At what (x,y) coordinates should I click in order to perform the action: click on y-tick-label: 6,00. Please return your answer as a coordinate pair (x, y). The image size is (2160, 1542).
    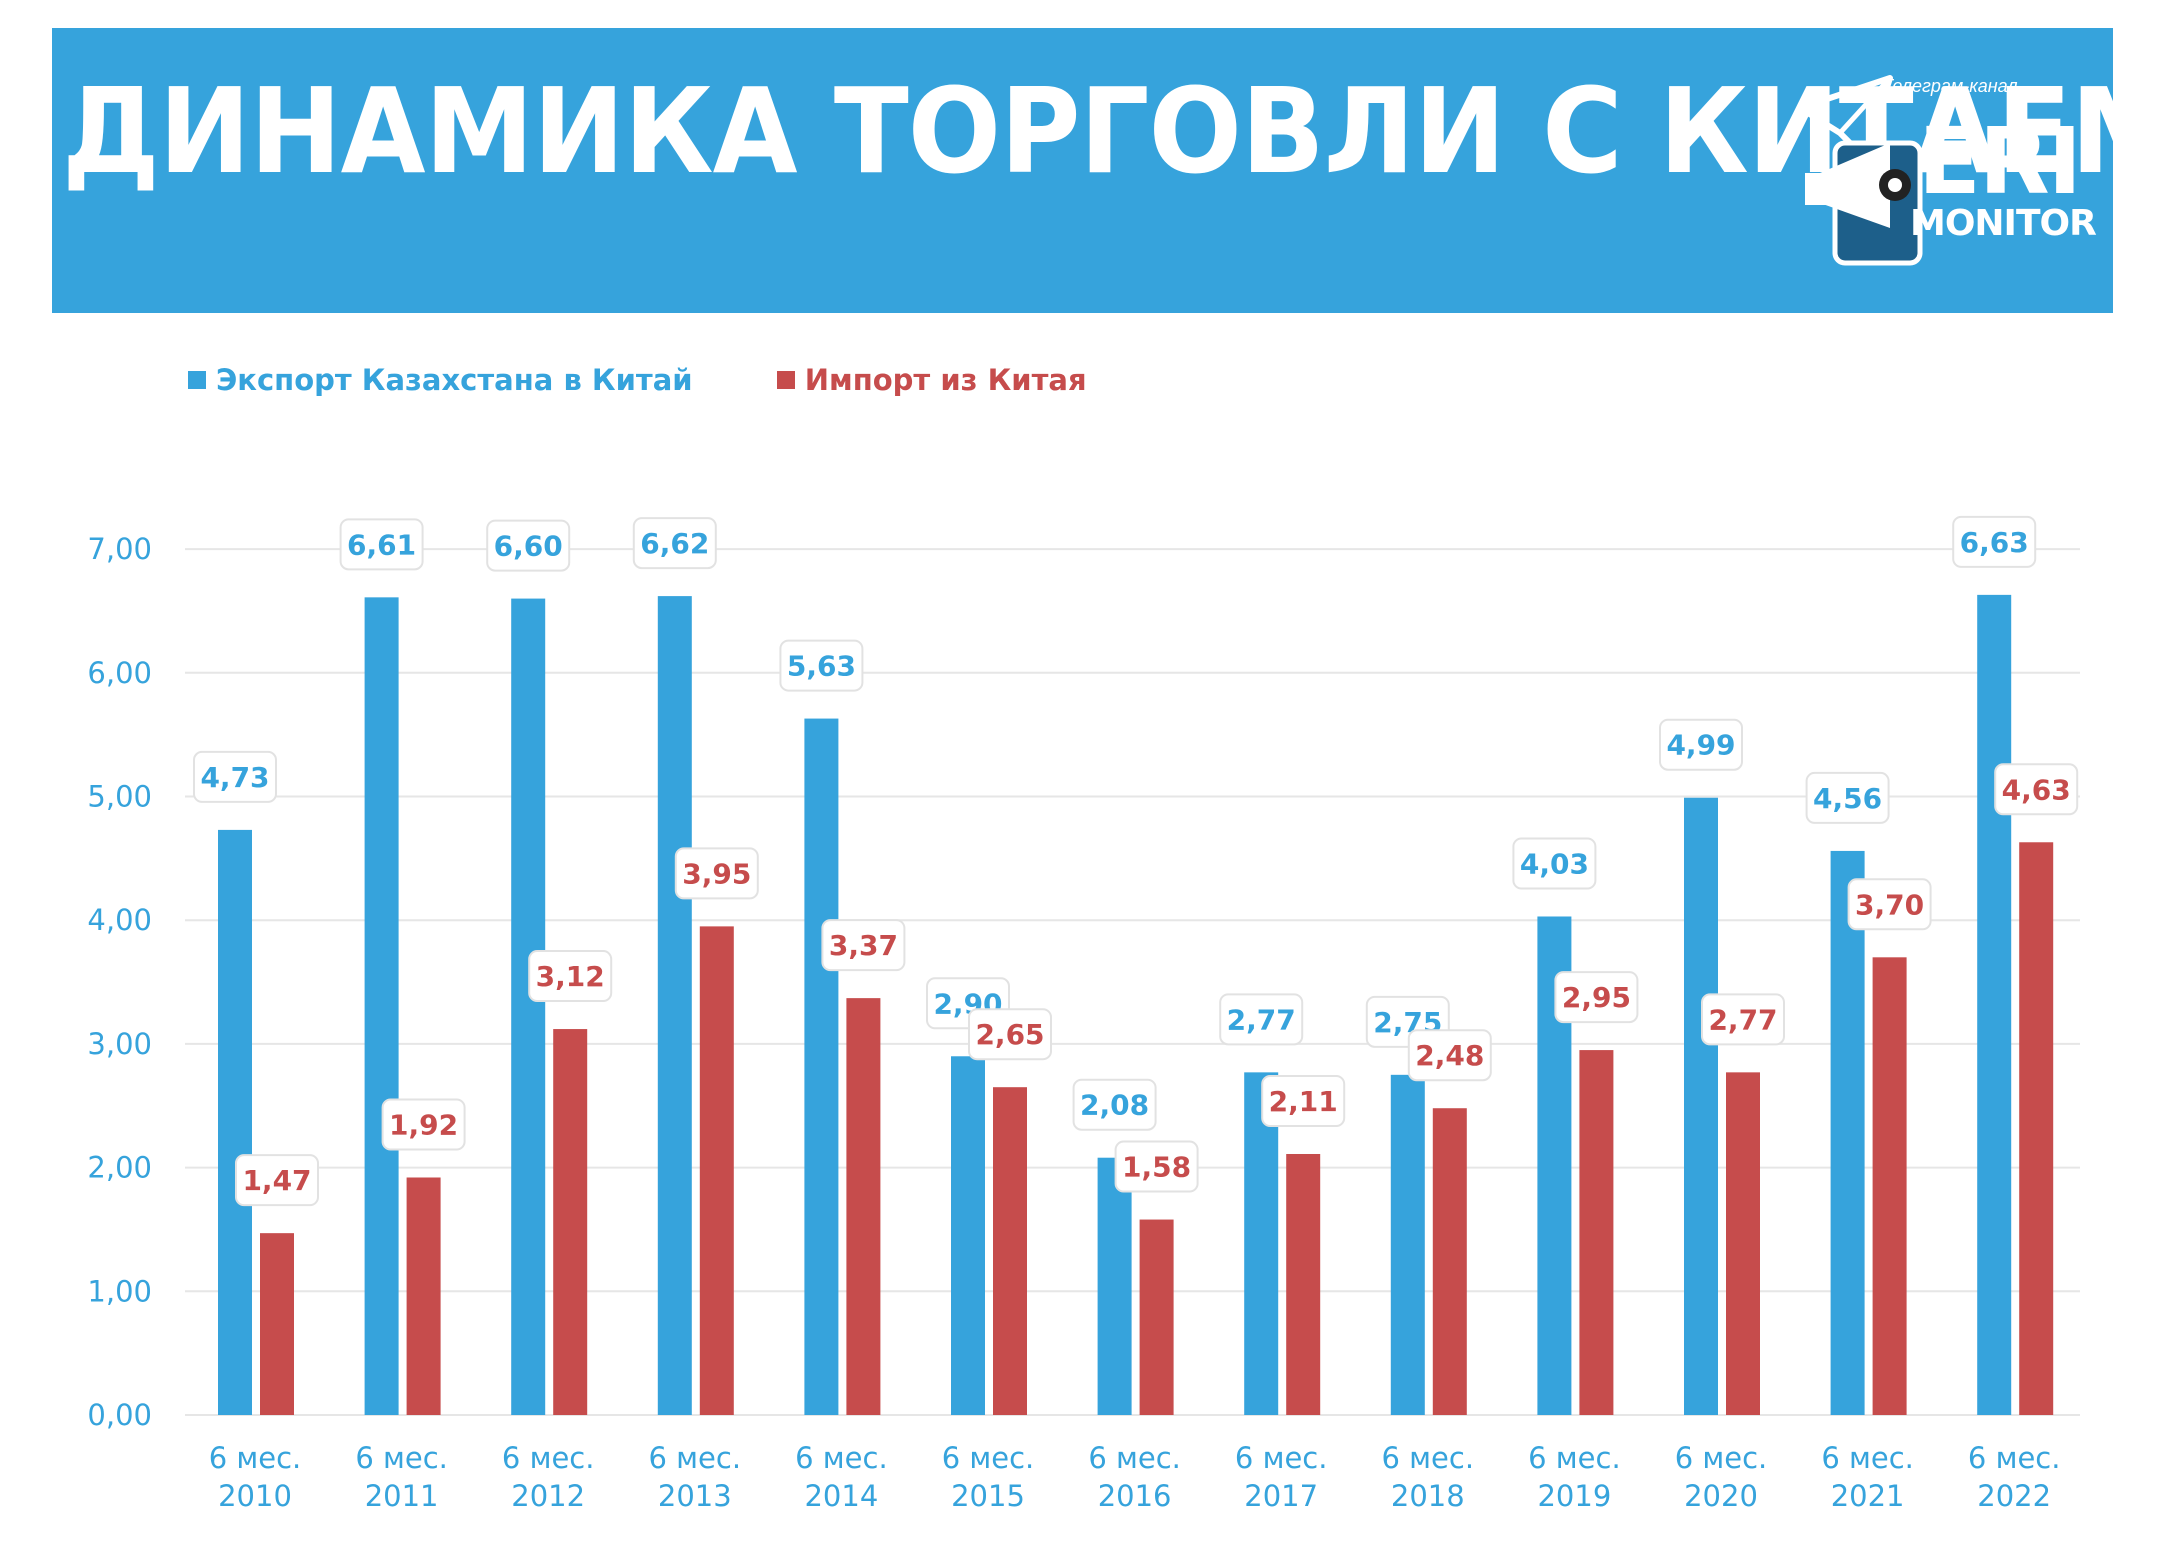
    Looking at the image, I should click on (119, 673).